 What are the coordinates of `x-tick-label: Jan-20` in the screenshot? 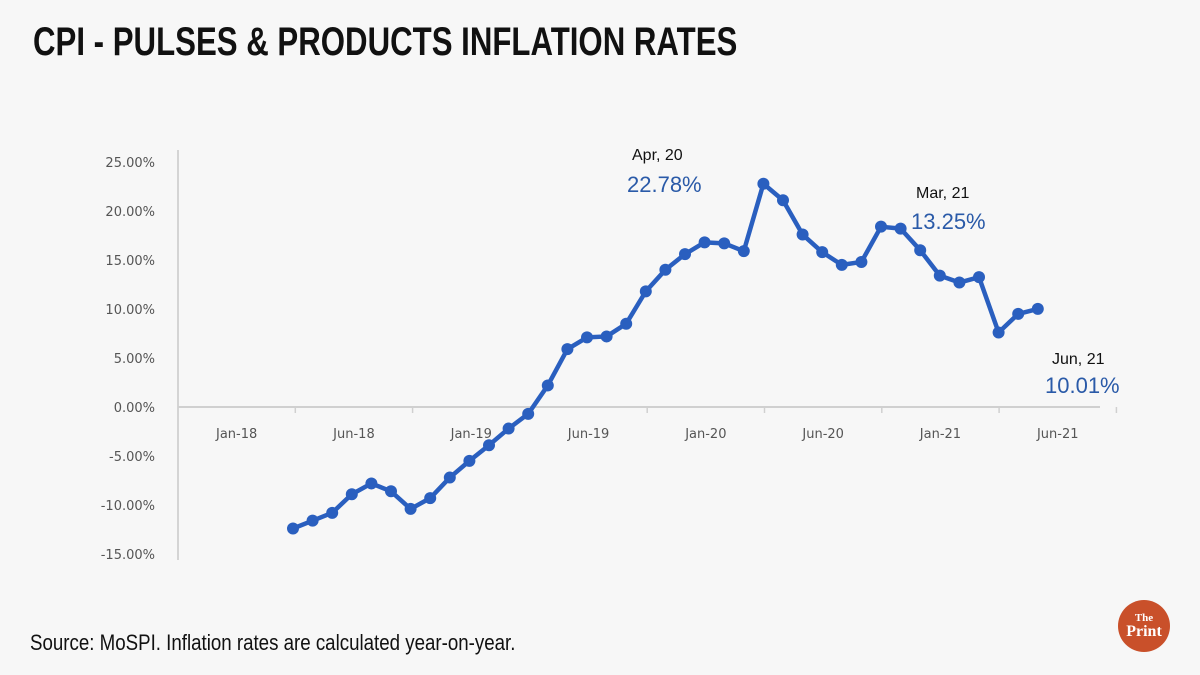 It's located at (705, 434).